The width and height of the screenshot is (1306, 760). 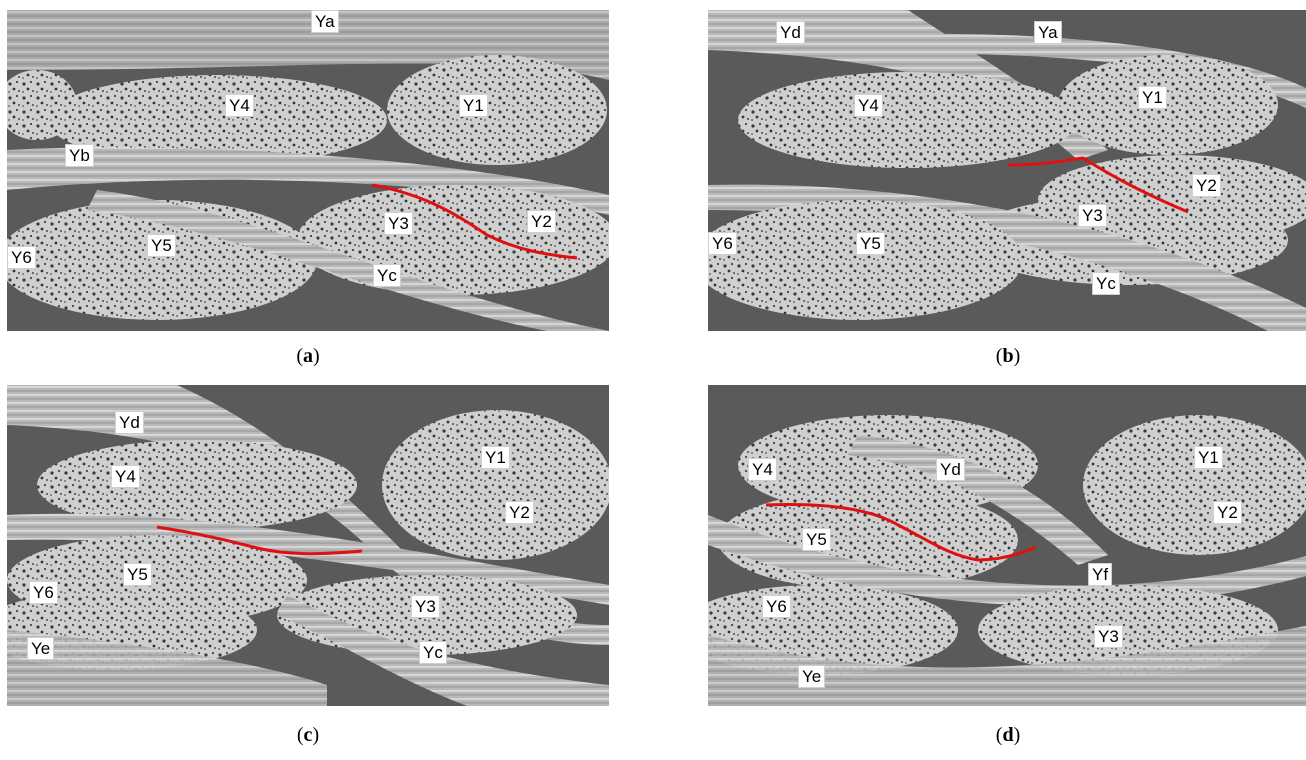 I want to click on panel-caption-d: (d), so click(x=1008, y=735).